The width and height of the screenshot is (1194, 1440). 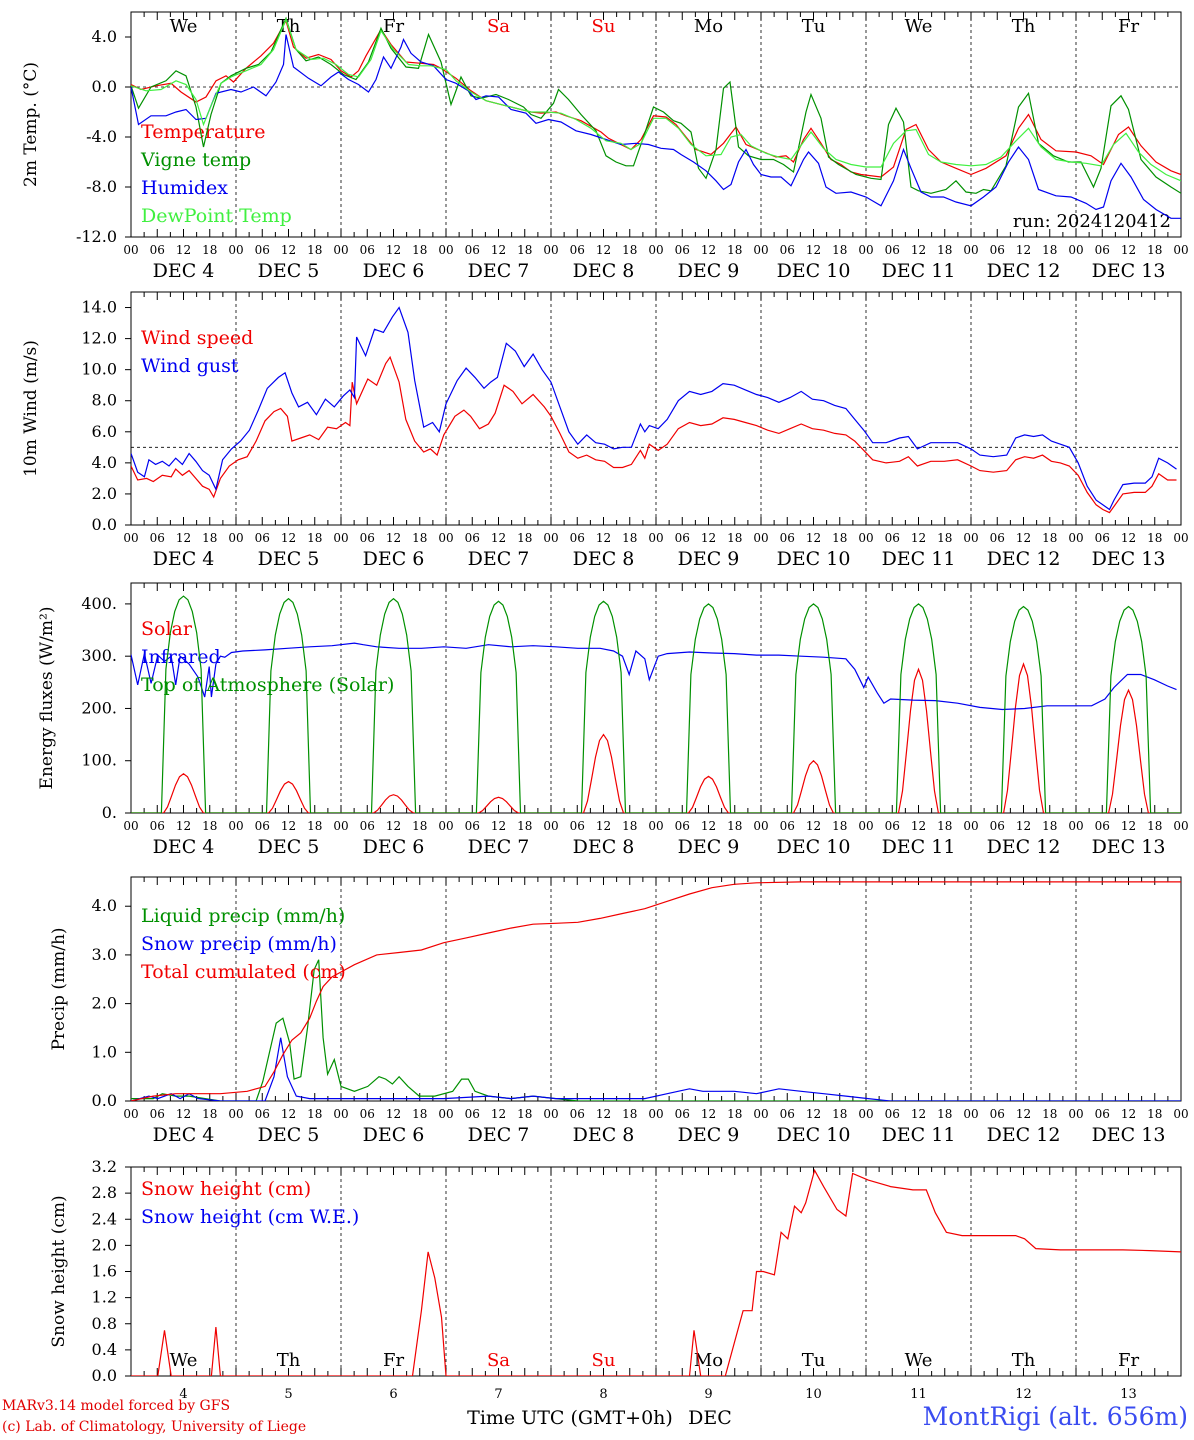 I want to click on weekday-label: Mo, so click(x=708, y=1360).